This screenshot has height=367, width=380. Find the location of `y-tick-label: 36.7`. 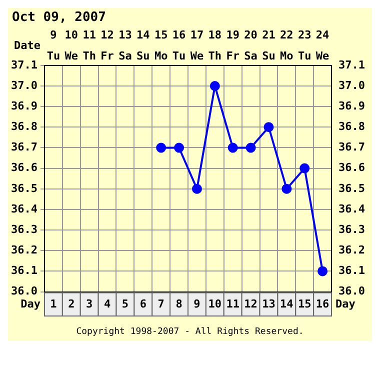

y-tick-label: 36.7 is located at coordinates (24, 147).